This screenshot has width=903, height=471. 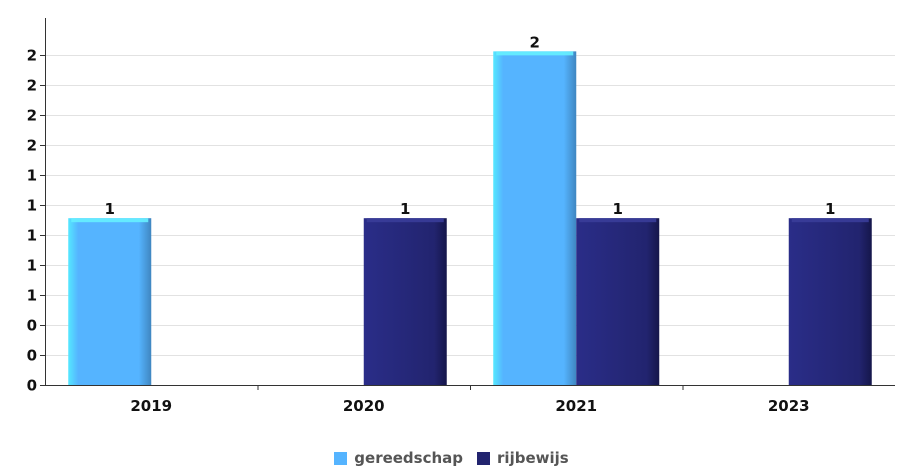 What do you see at coordinates (364, 406) in the screenshot?
I see `x-tick-label: 2020` at bounding box center [364, 406].